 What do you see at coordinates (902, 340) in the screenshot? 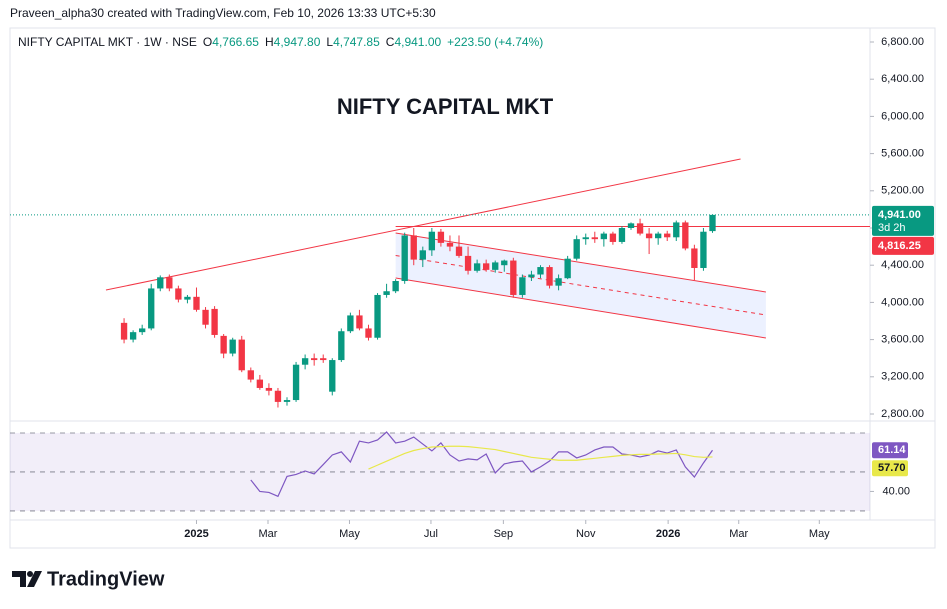
I see `y-tick-label: 3,600.00` at bounding box center [902, 340].